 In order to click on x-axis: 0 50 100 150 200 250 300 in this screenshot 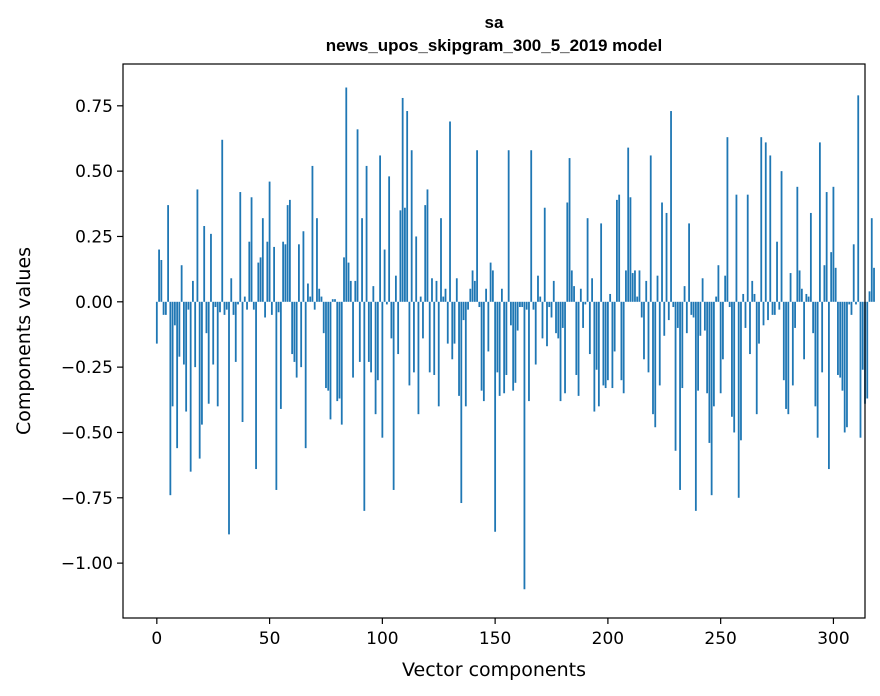, I will do `click(500, 633)`.